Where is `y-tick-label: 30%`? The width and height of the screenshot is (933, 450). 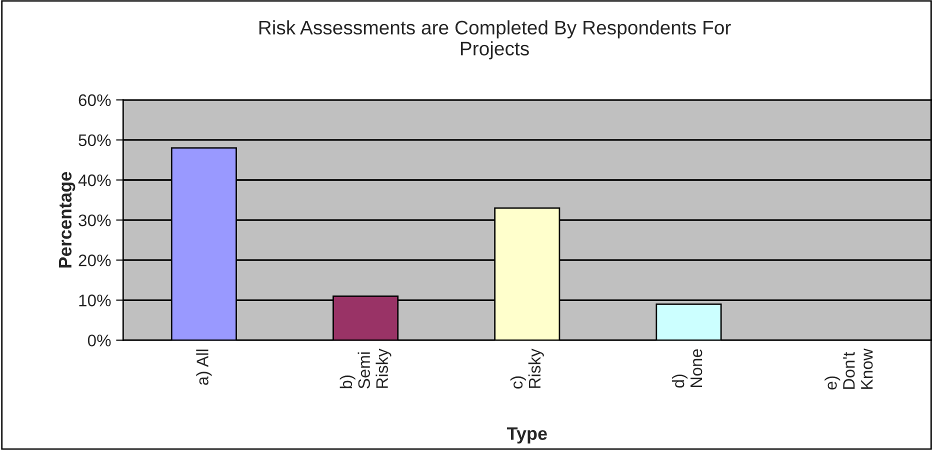
y-tick-label: 30% is located at coordinates (94, 220).